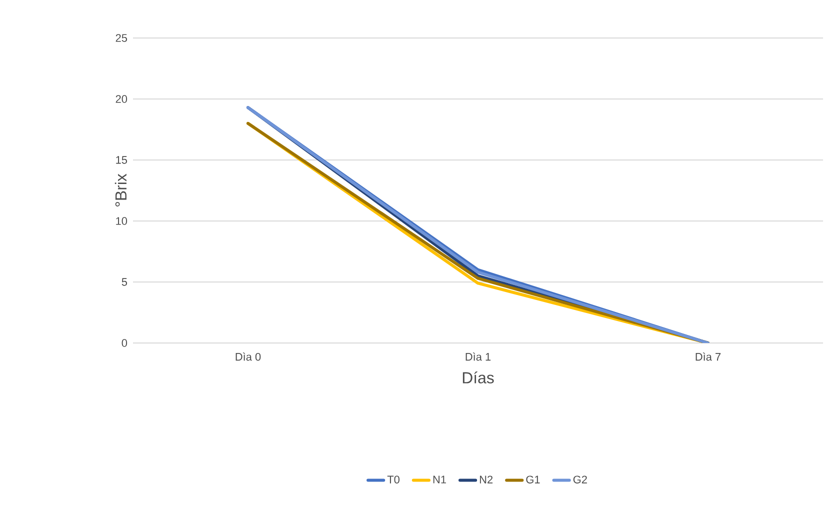 The height and width of the screenshot is (509, 839). What do you see at coordinates (478, 378) in the screenshot?
I see `x-axis-title: Días` at bounding box center [478, 378].